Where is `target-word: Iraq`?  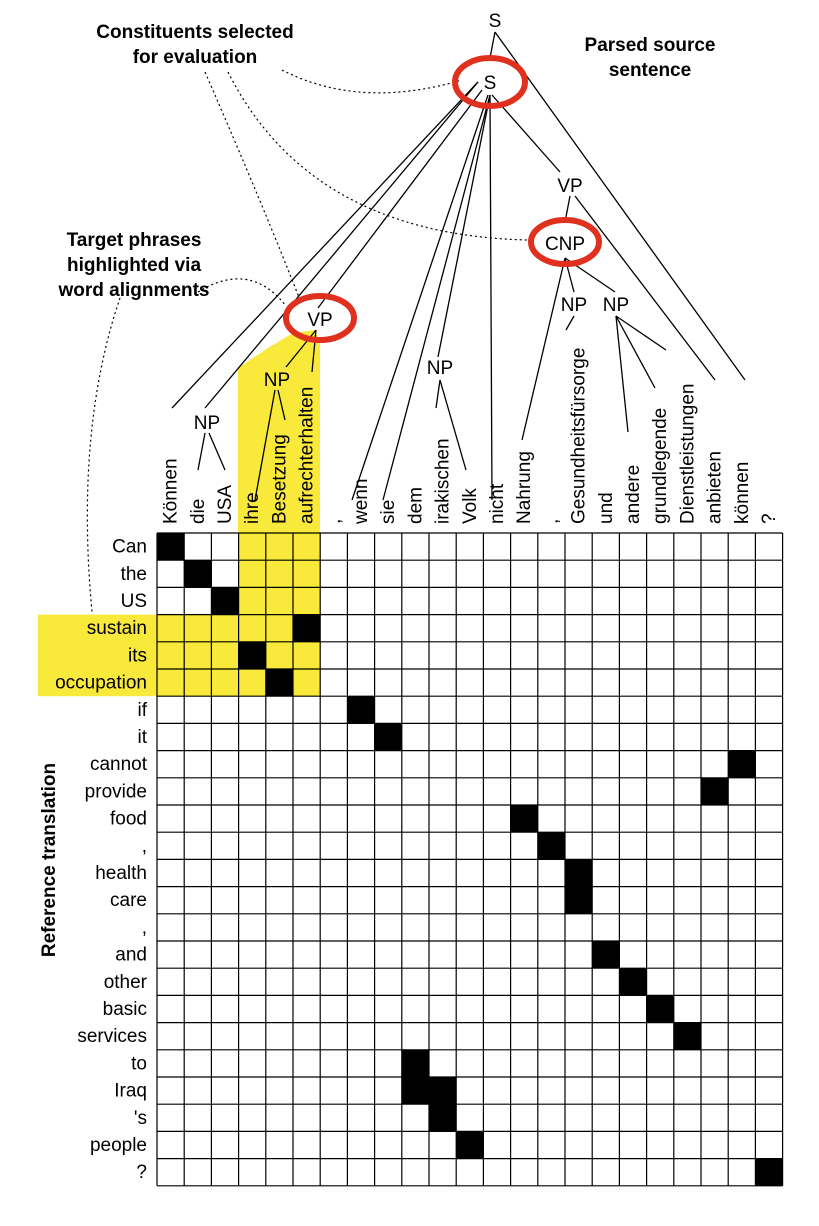
target-word: Iraq is located at coordinates (130, 1091).